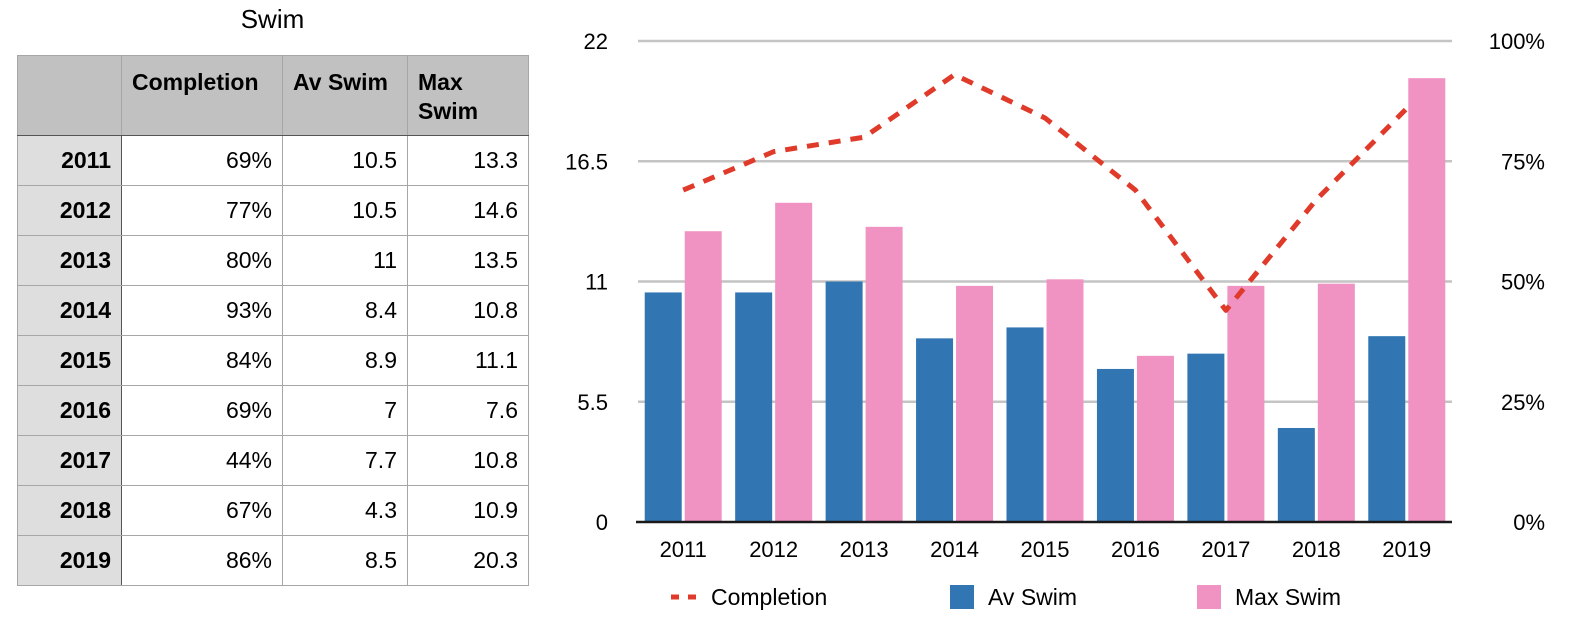  I want to click on table-row: 2014 93% 8.4 10.8, so click(273, 310).